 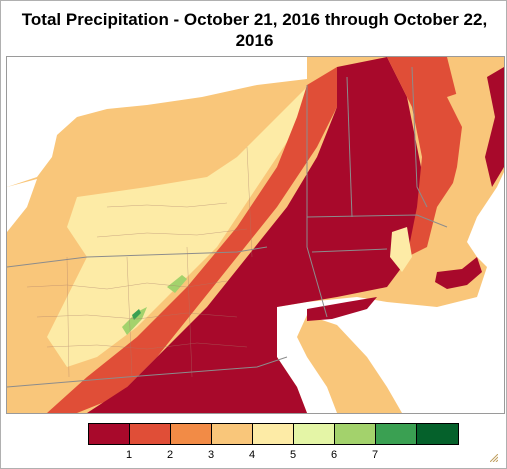 I want to click on nh-me-border, so click(x=419, y=137).